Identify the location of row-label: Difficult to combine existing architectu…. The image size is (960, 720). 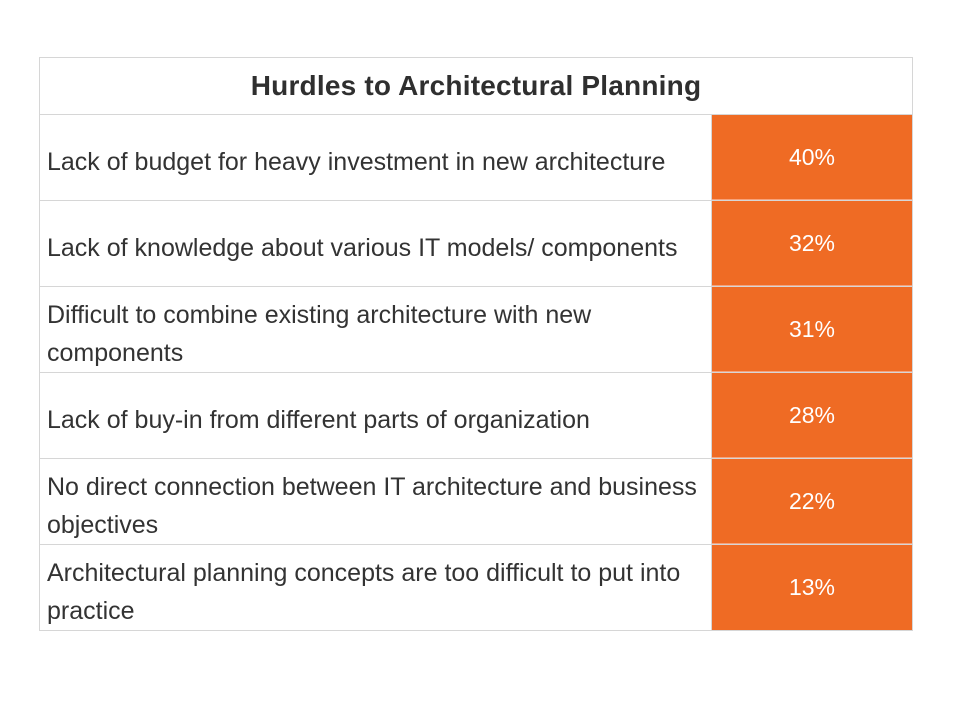
(376, 329).